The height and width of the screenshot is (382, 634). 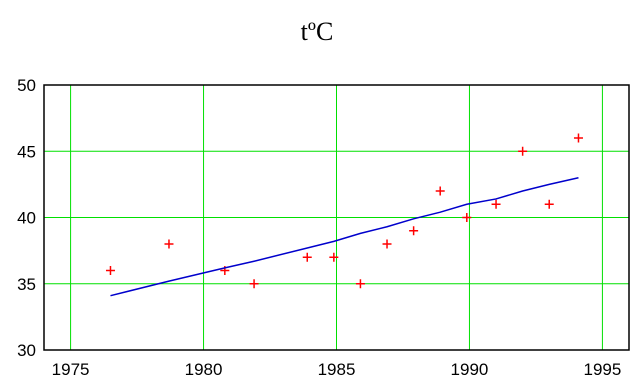 What do you see at coordinates (26, 151) in the screenshot?
I see `y-tick-label: 45` at bounding box center [26, 151].